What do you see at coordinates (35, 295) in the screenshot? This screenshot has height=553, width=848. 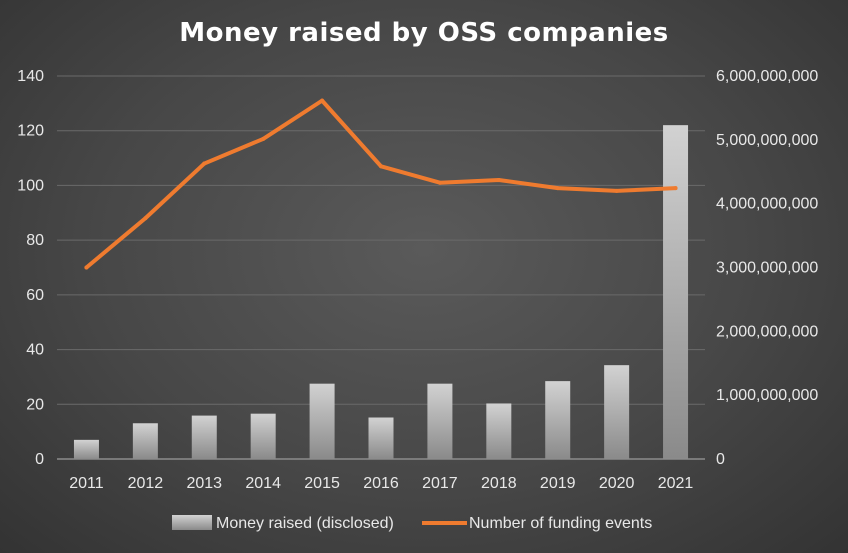 I see `left-tick-label: 60` at bounding box center [35, 295].